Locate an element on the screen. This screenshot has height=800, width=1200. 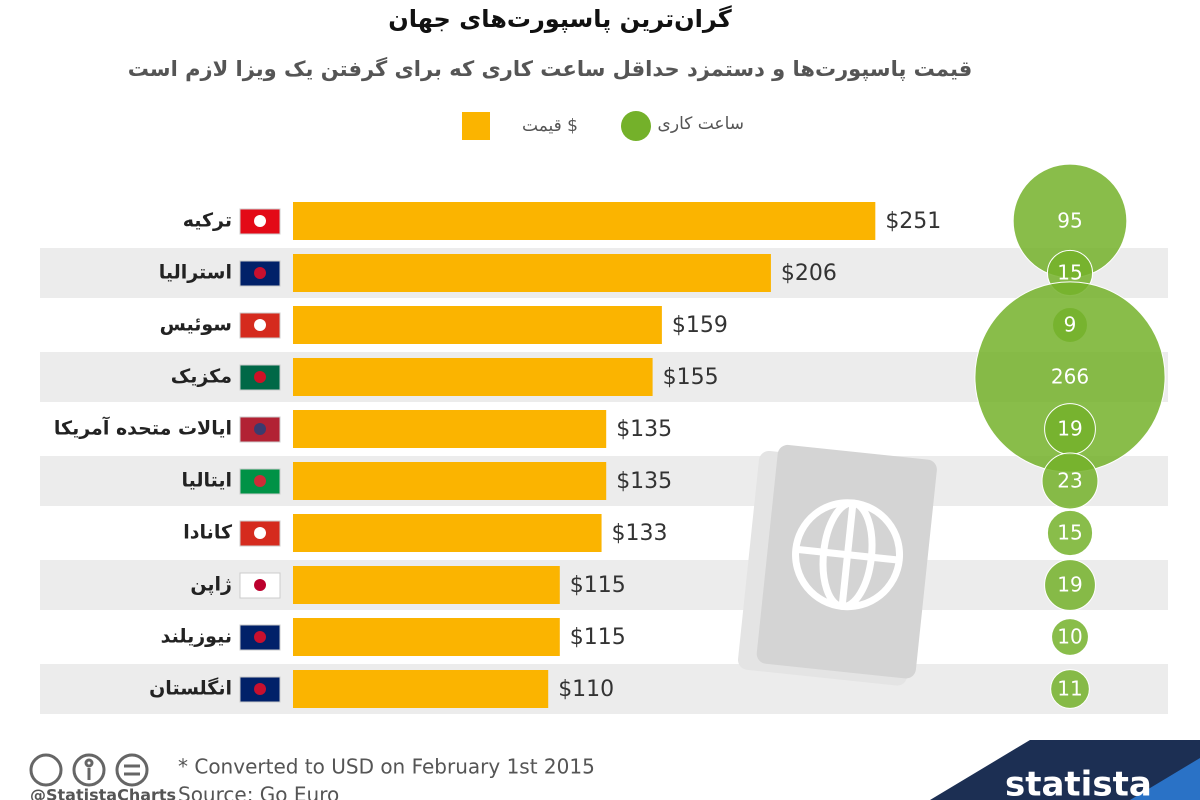
footnote: * Converted to USD on February 1st 2015 is located at coordinates (386, 767).